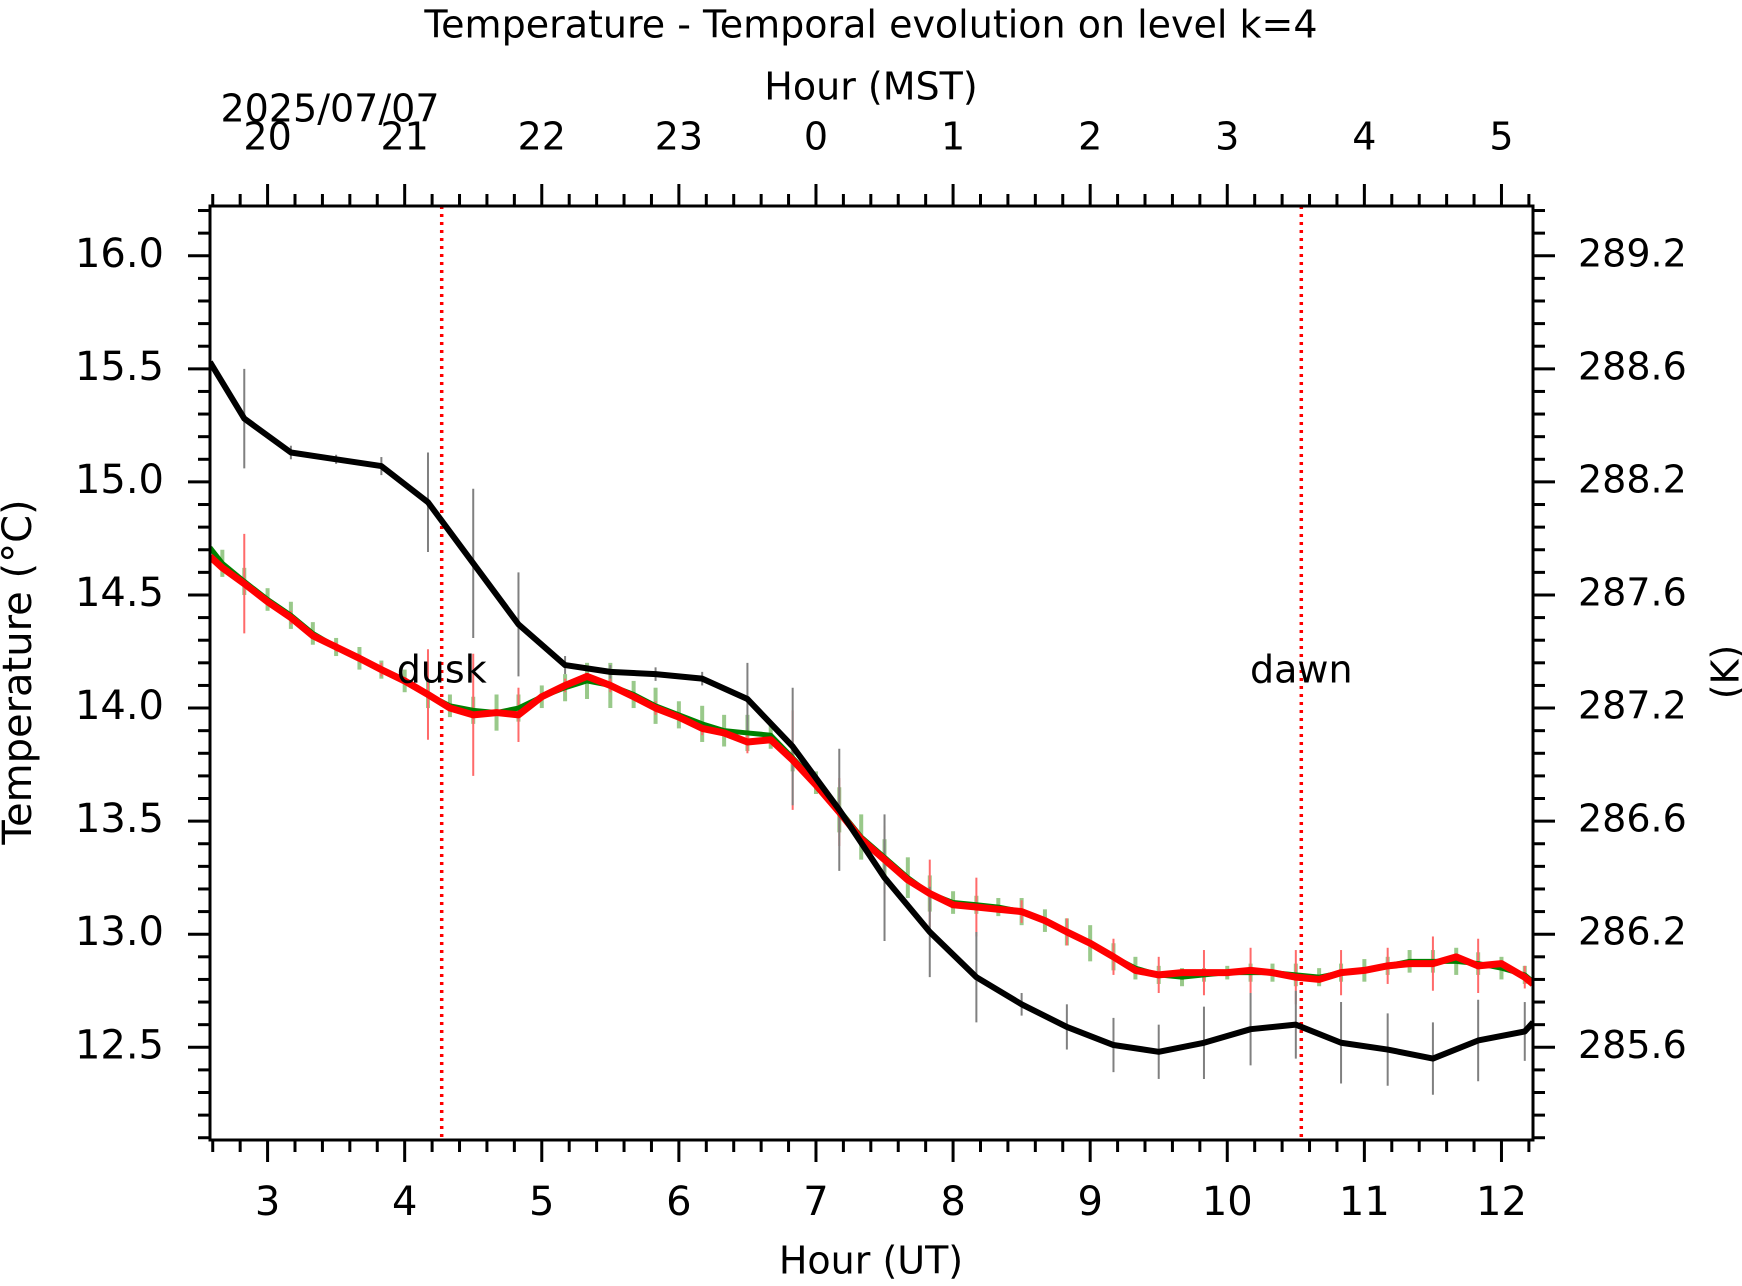  Describe the element at coordinates (119, 367) in the screenshot. I see `y-tick-label: 15.5` at that location.